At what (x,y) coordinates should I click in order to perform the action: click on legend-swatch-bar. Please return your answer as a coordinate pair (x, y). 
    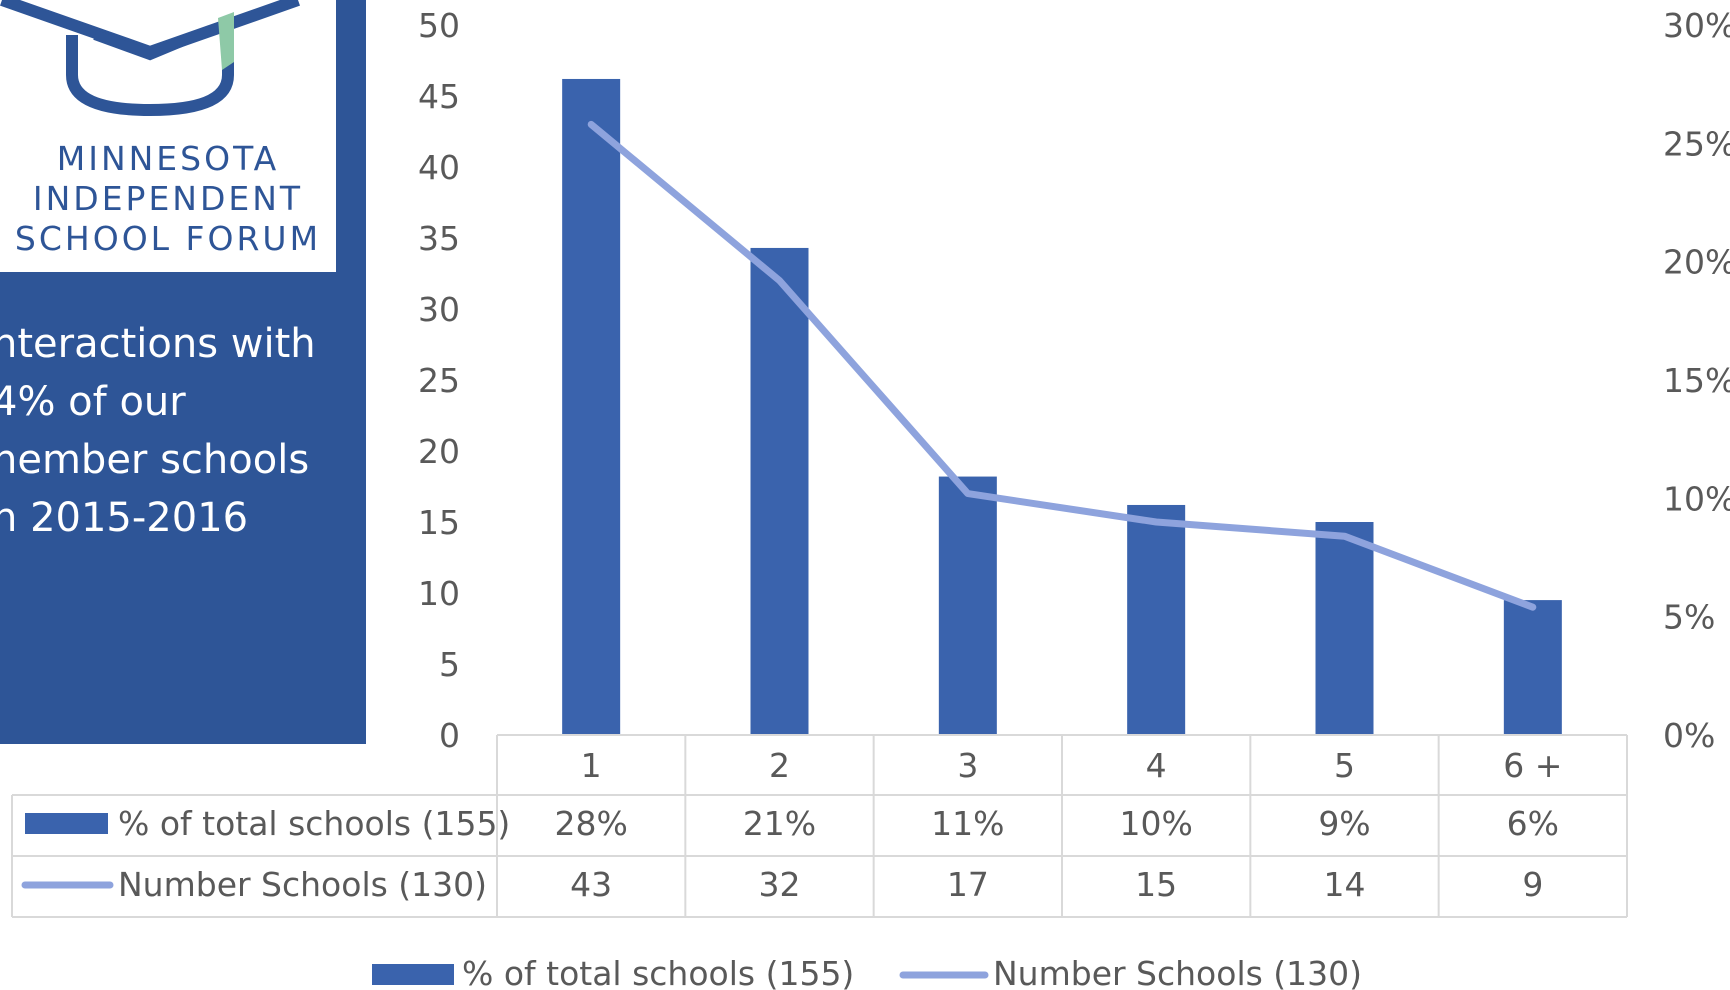
    Looking at the image, I should click on (413, 974).